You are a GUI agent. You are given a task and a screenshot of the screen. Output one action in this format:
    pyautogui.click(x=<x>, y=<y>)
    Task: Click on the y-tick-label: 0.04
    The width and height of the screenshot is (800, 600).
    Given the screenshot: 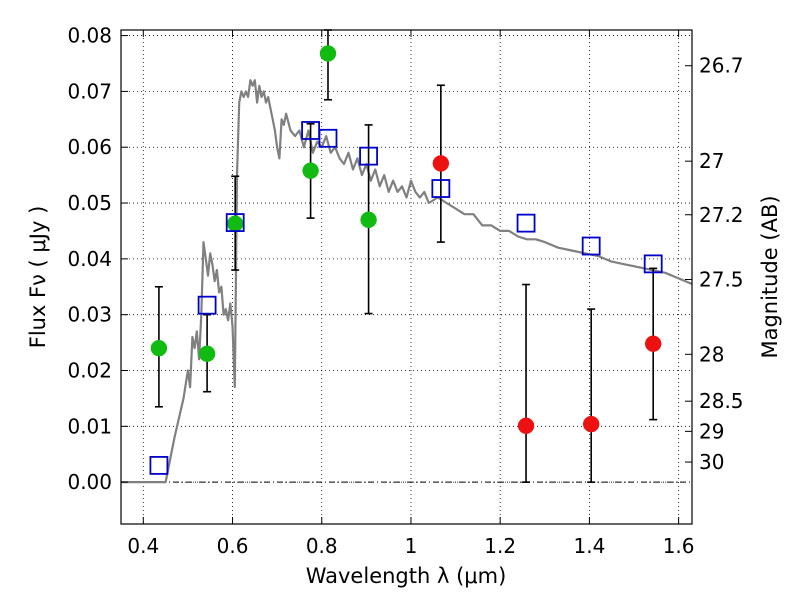 What is the action you would take?
    pyautogui.click(x=89, y=259)
    